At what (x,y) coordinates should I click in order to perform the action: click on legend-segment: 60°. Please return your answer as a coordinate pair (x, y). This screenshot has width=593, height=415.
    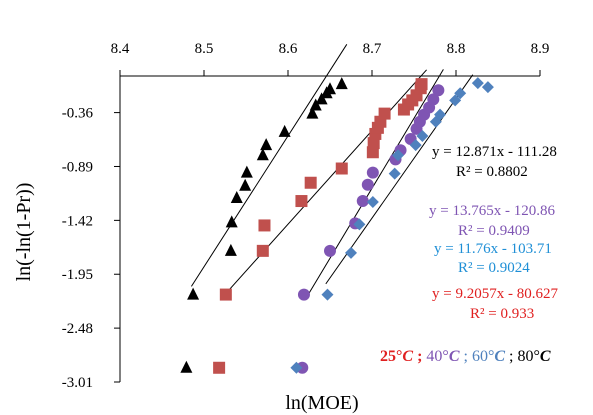
    Looking at the image, I should click on (483, 356).